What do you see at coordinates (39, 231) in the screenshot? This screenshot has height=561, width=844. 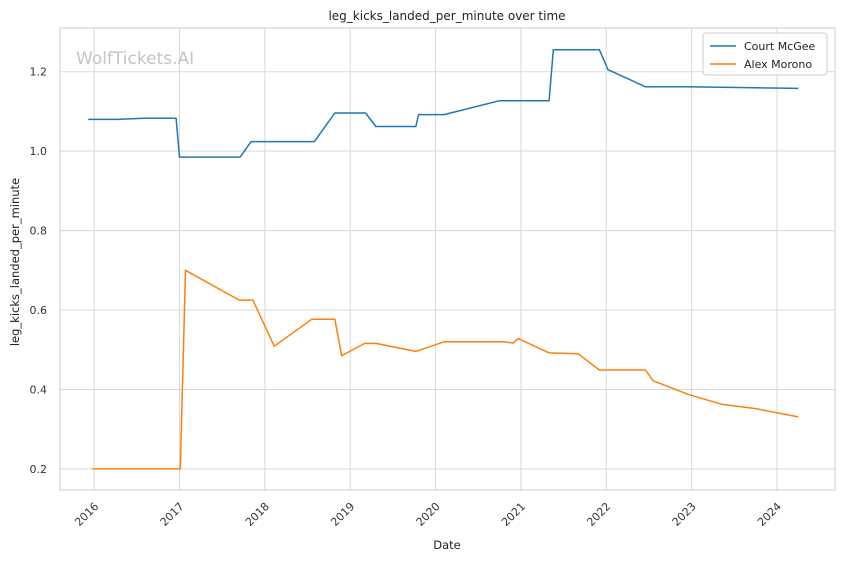 I see `y-tick-label-0.8: 0.8` at bounding box center [39, 231].